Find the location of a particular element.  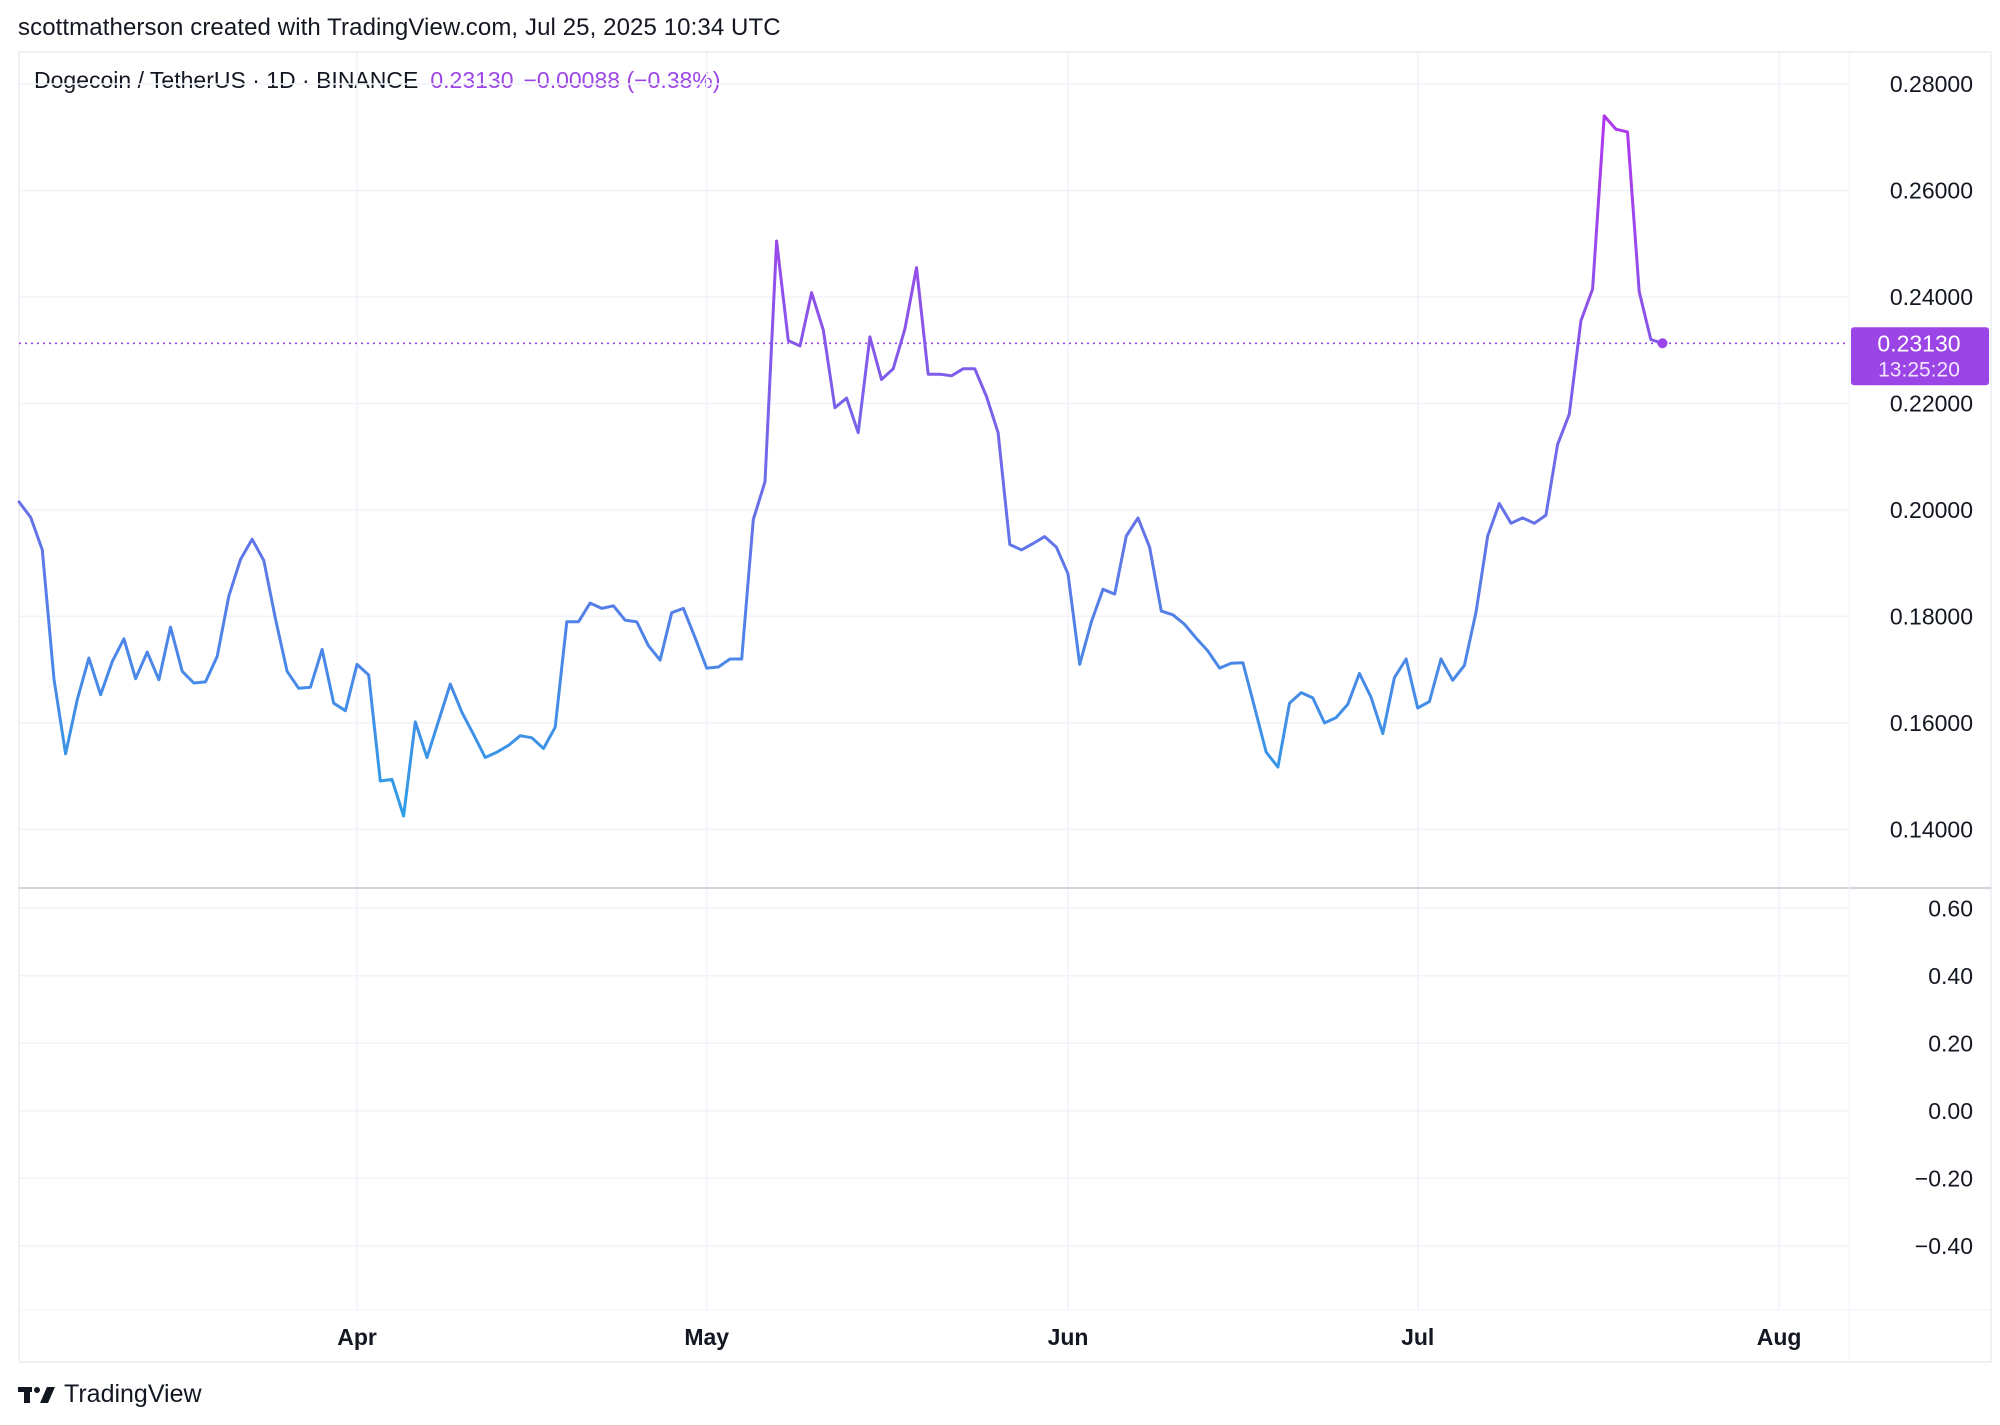

sub-y-tick-label: −0.20 is located at coordinates (1944, 1178).